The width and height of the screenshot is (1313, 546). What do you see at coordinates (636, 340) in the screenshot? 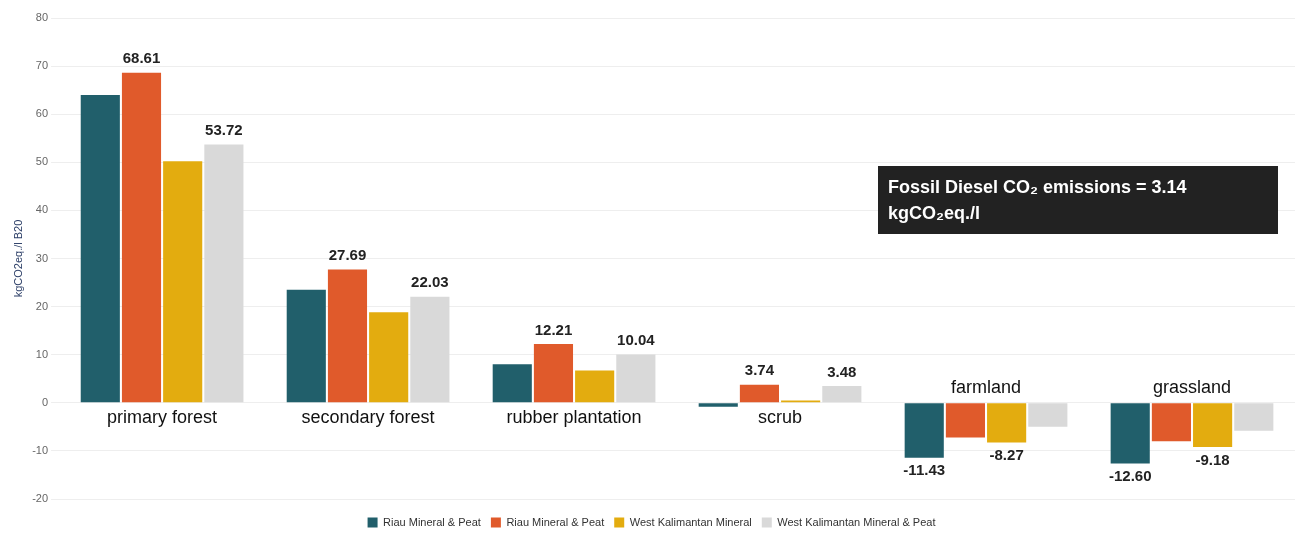
I see `data-label: 10.04` at bounding box center [636, 340].